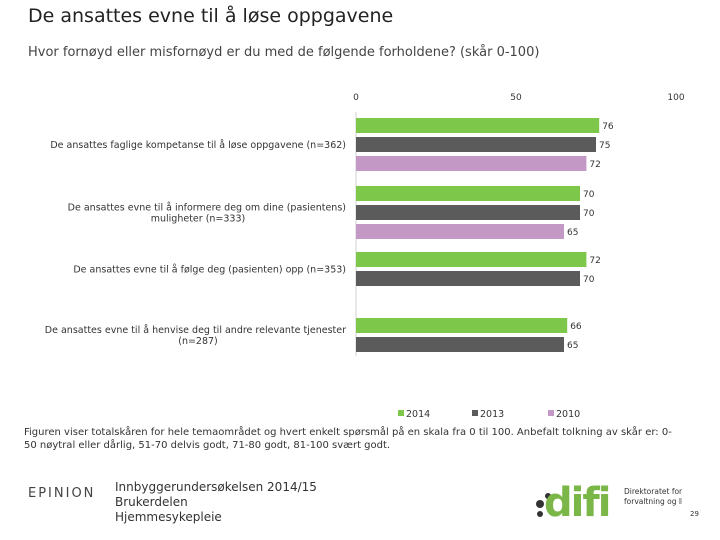 The height and width of the screenshot is (540, 720). What do you see at coordinates (62, 493) in the screenshot?
I see `epinion-logo: EPINION` at bounding box center [62, 493].